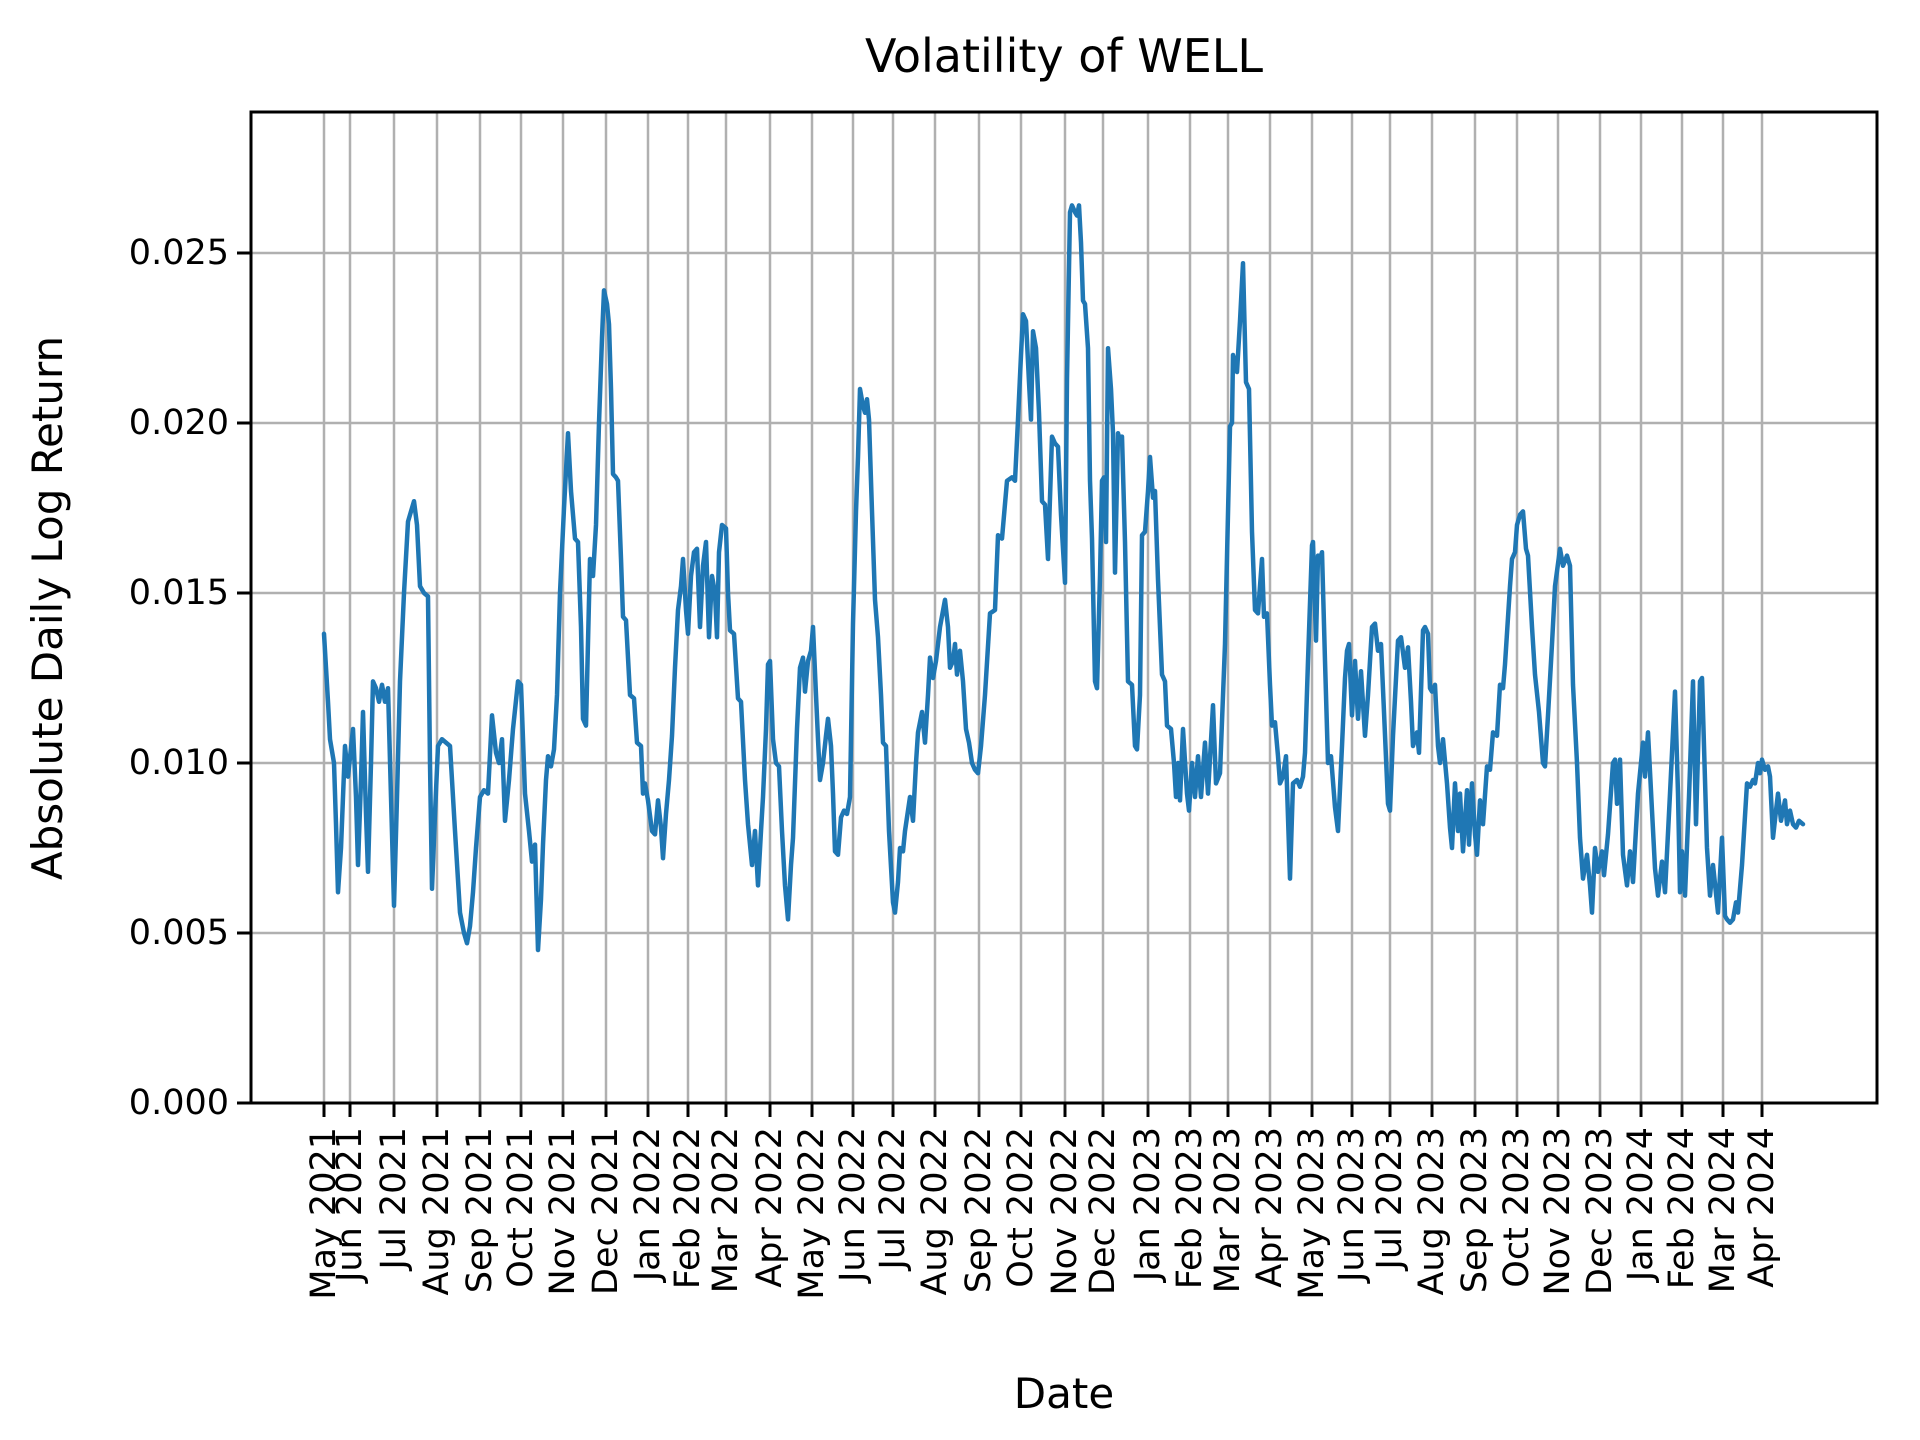  I want to click on x-tick-label: Feb 2022, so click(688, 1208).